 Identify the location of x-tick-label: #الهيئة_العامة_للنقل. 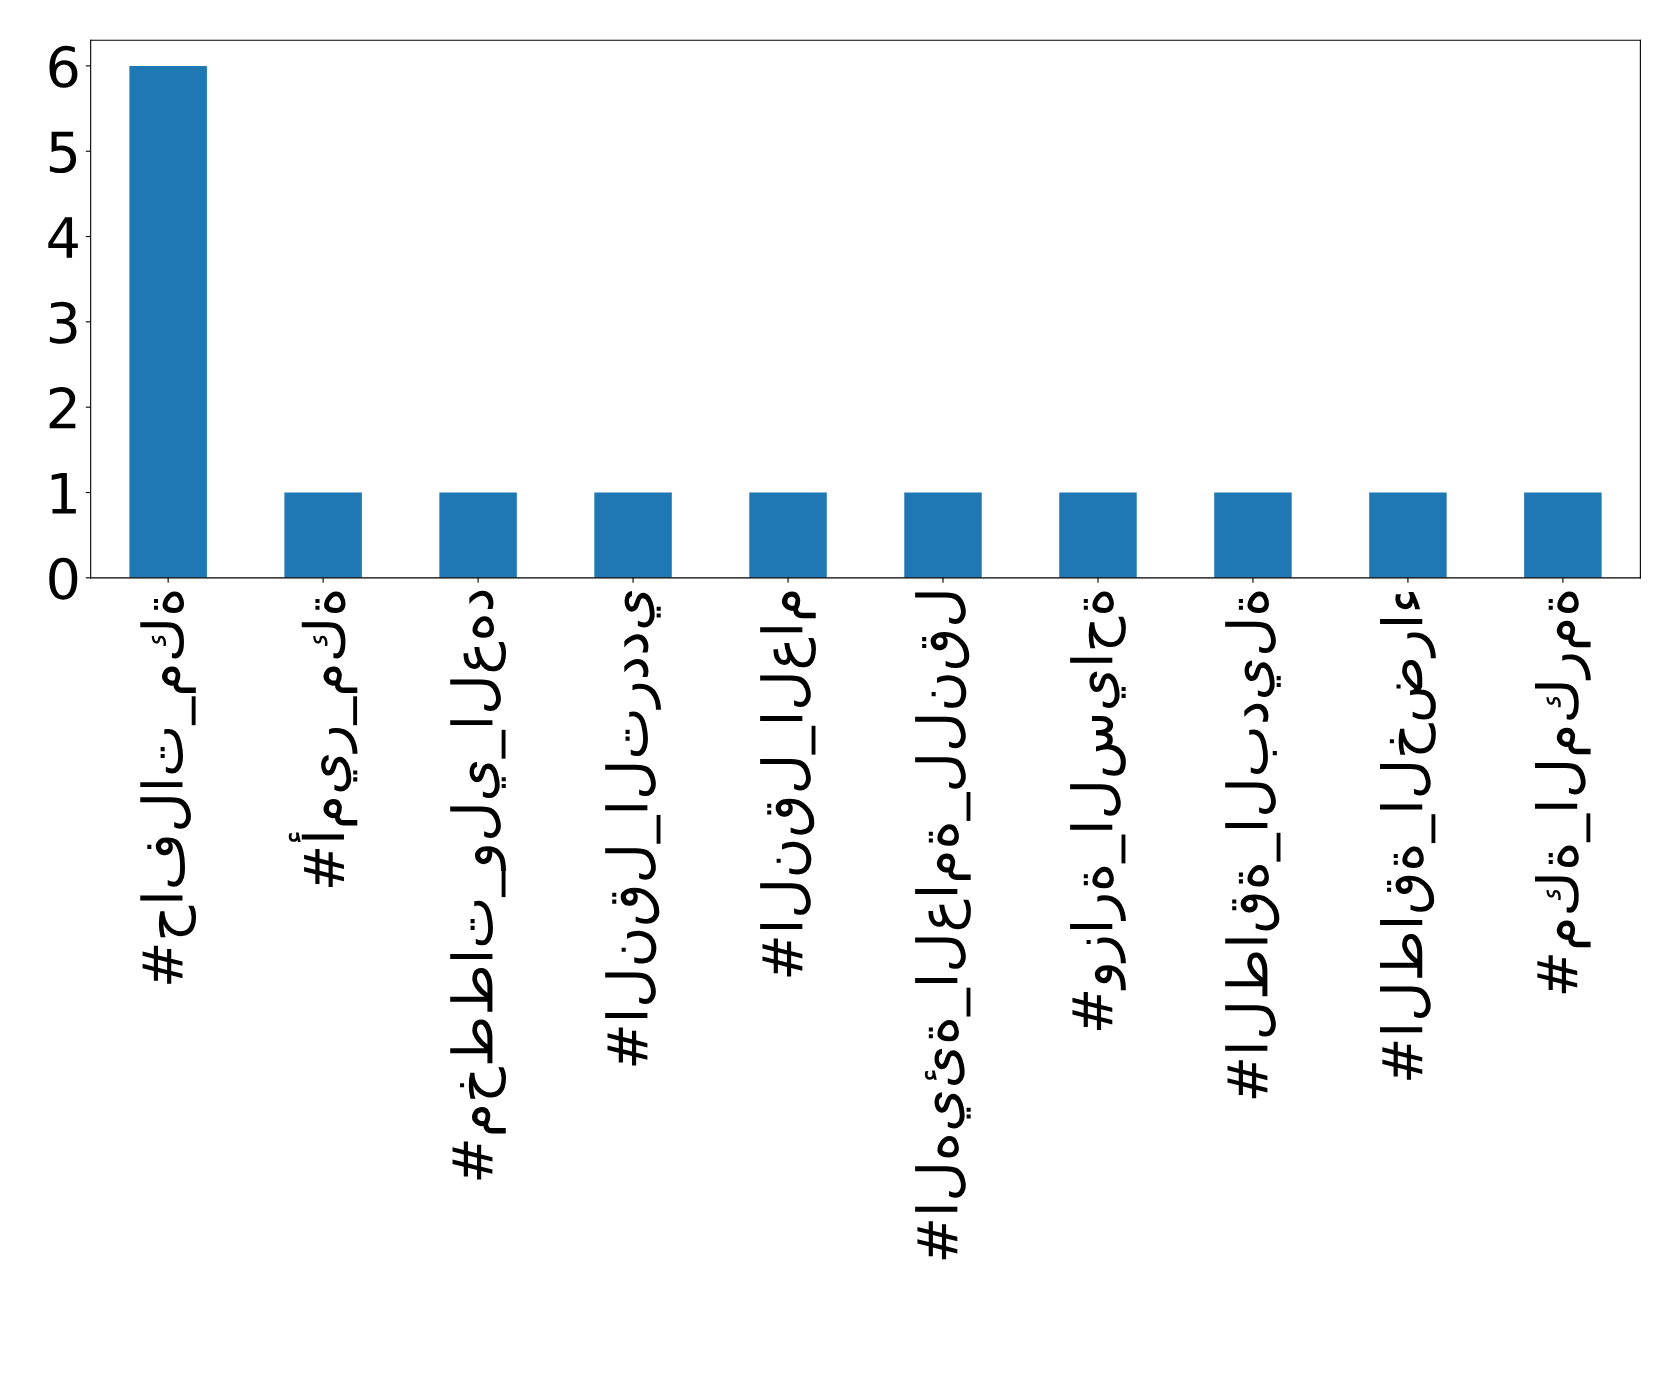
(943, 926).